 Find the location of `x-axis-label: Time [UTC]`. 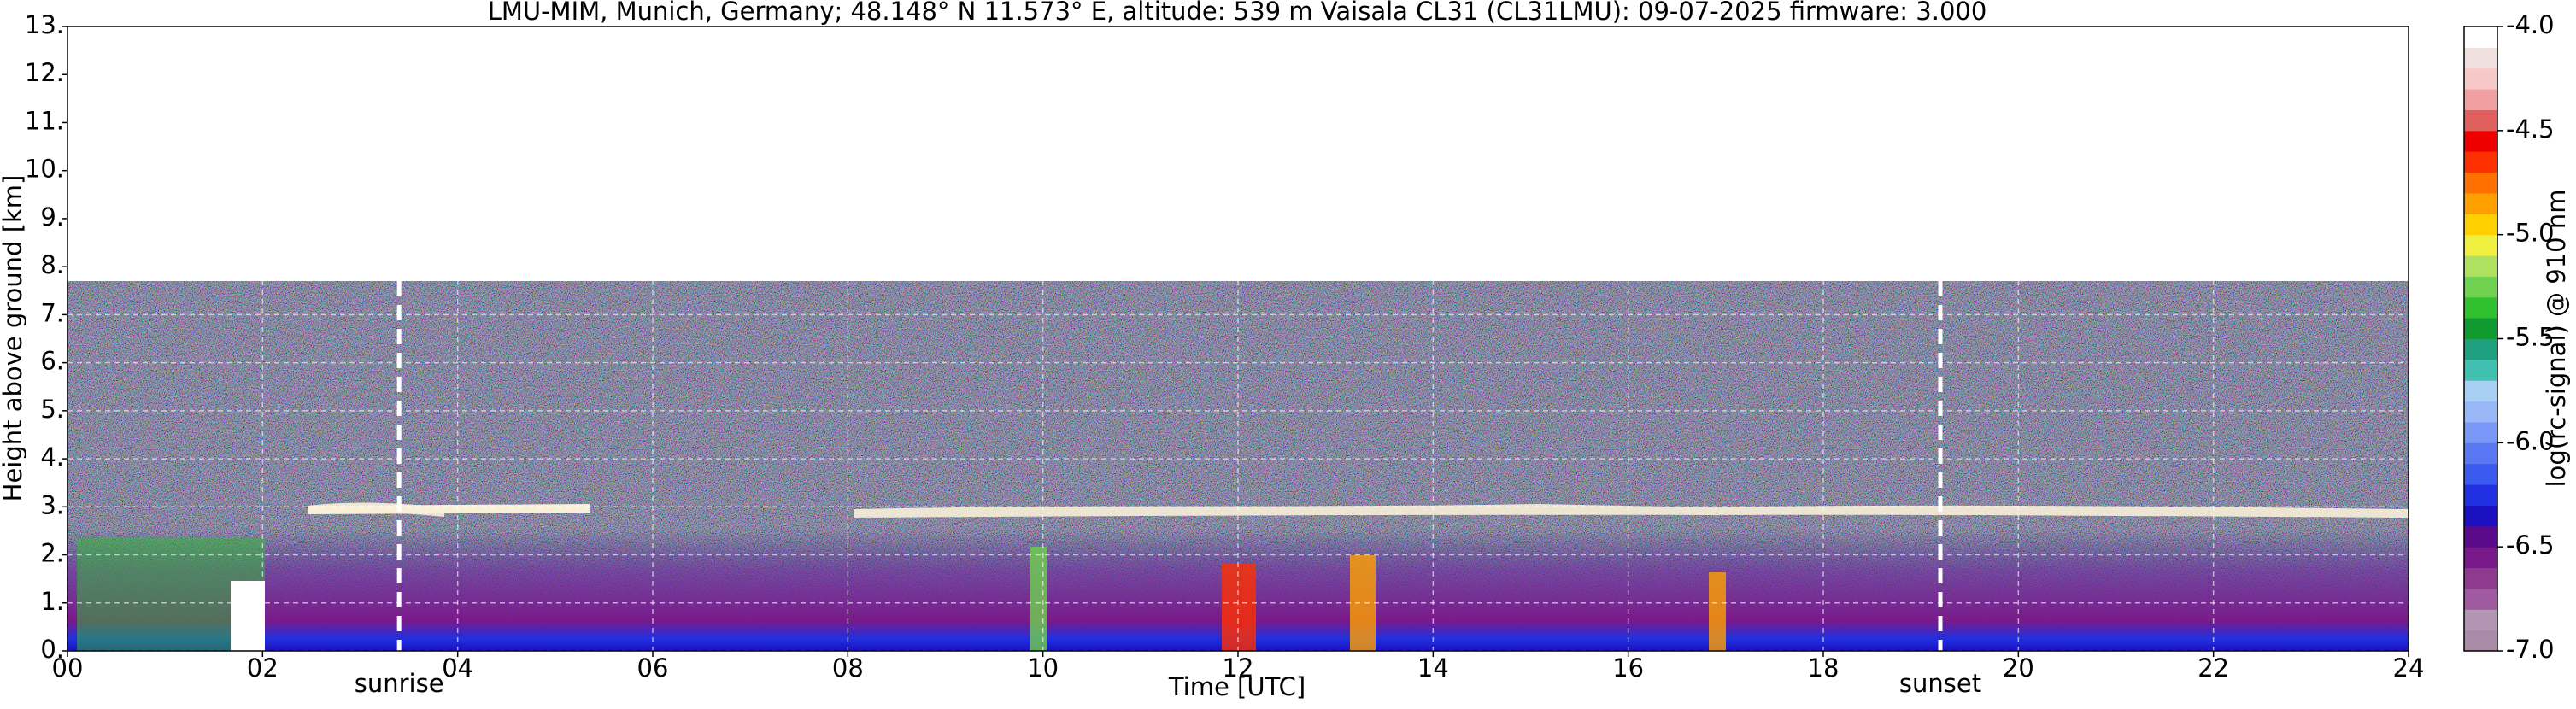

x-axis-label: Time [UTC] is located at coordinates (1237, 687).